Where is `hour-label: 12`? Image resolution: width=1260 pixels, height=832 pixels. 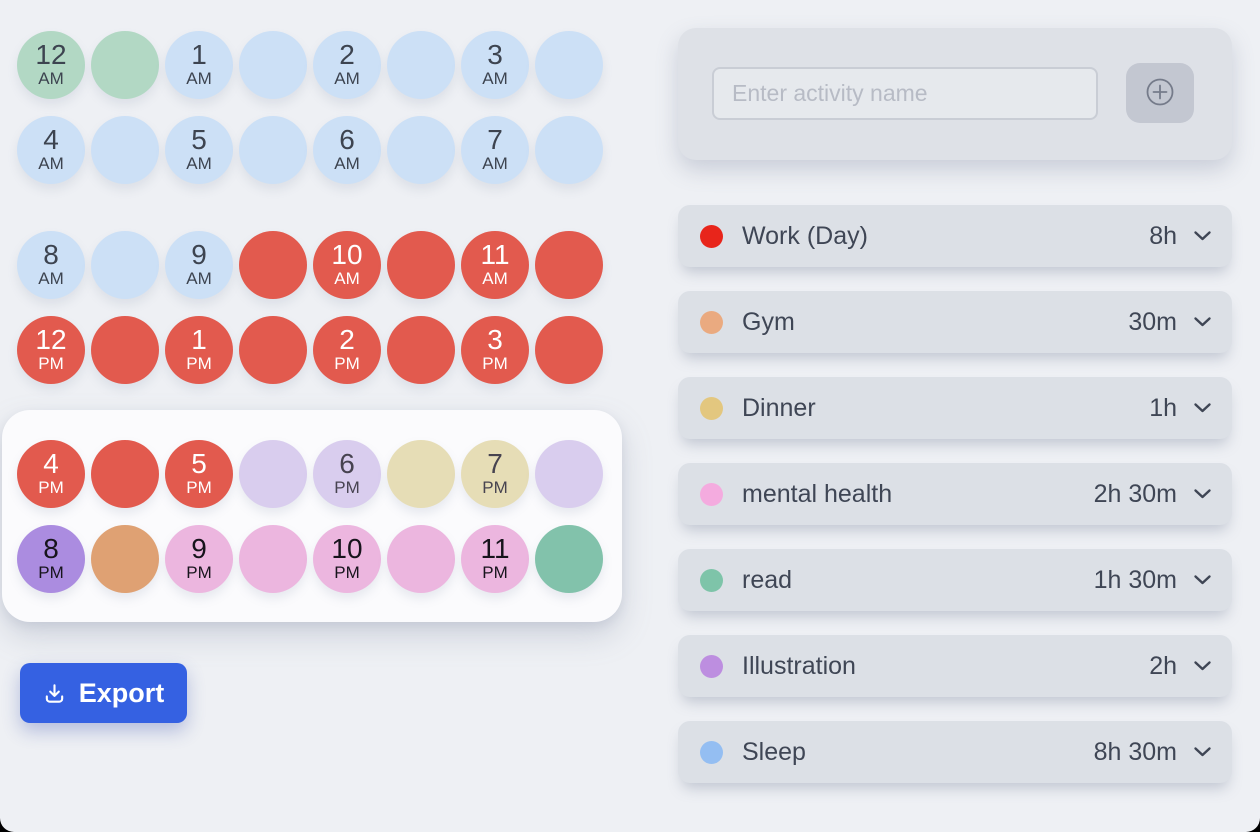
hour-label: 12 is located at coordinates (51, 55).